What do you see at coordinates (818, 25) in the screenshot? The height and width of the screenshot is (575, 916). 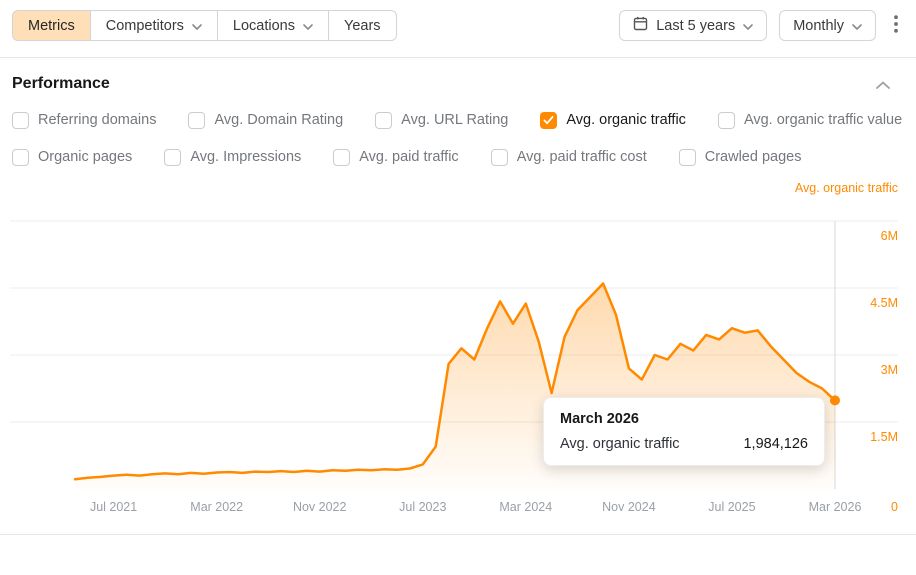 I see `granularity-label: Monthly` at bounding box center [818, 25].